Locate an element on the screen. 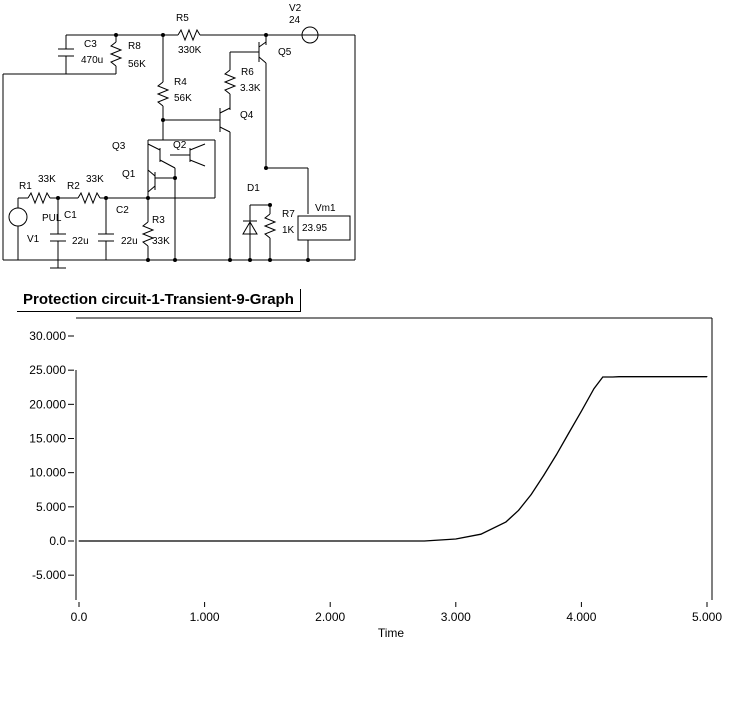  label-r7: R7 is located at coordinates (288, 214).